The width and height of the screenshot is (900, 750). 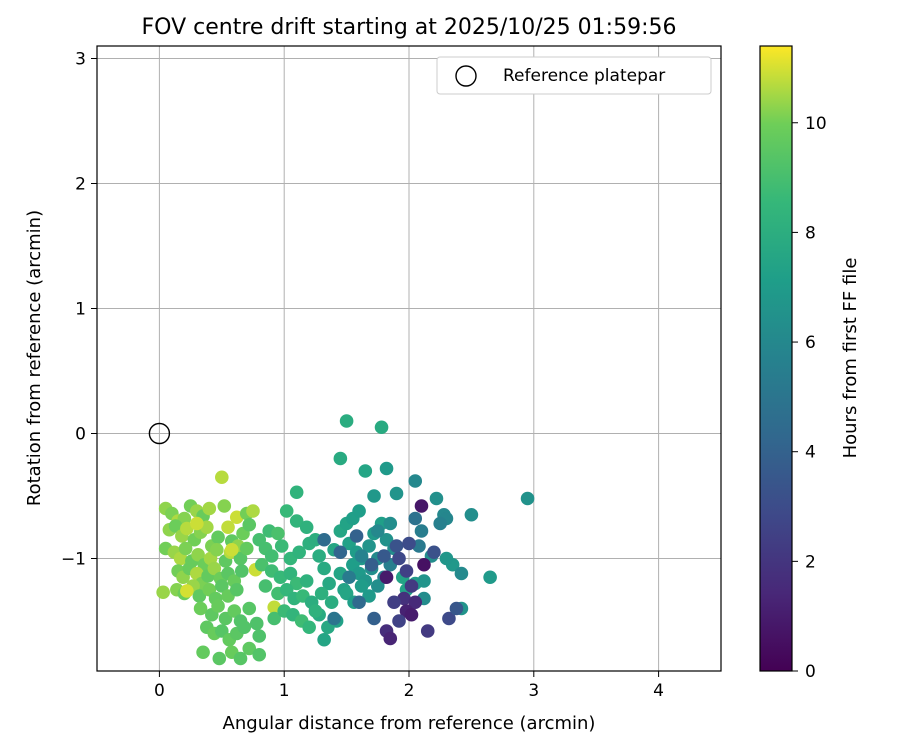 I want to click on y-axis-ticks: −1 0 1 2 3, so click(x=79, y=310).